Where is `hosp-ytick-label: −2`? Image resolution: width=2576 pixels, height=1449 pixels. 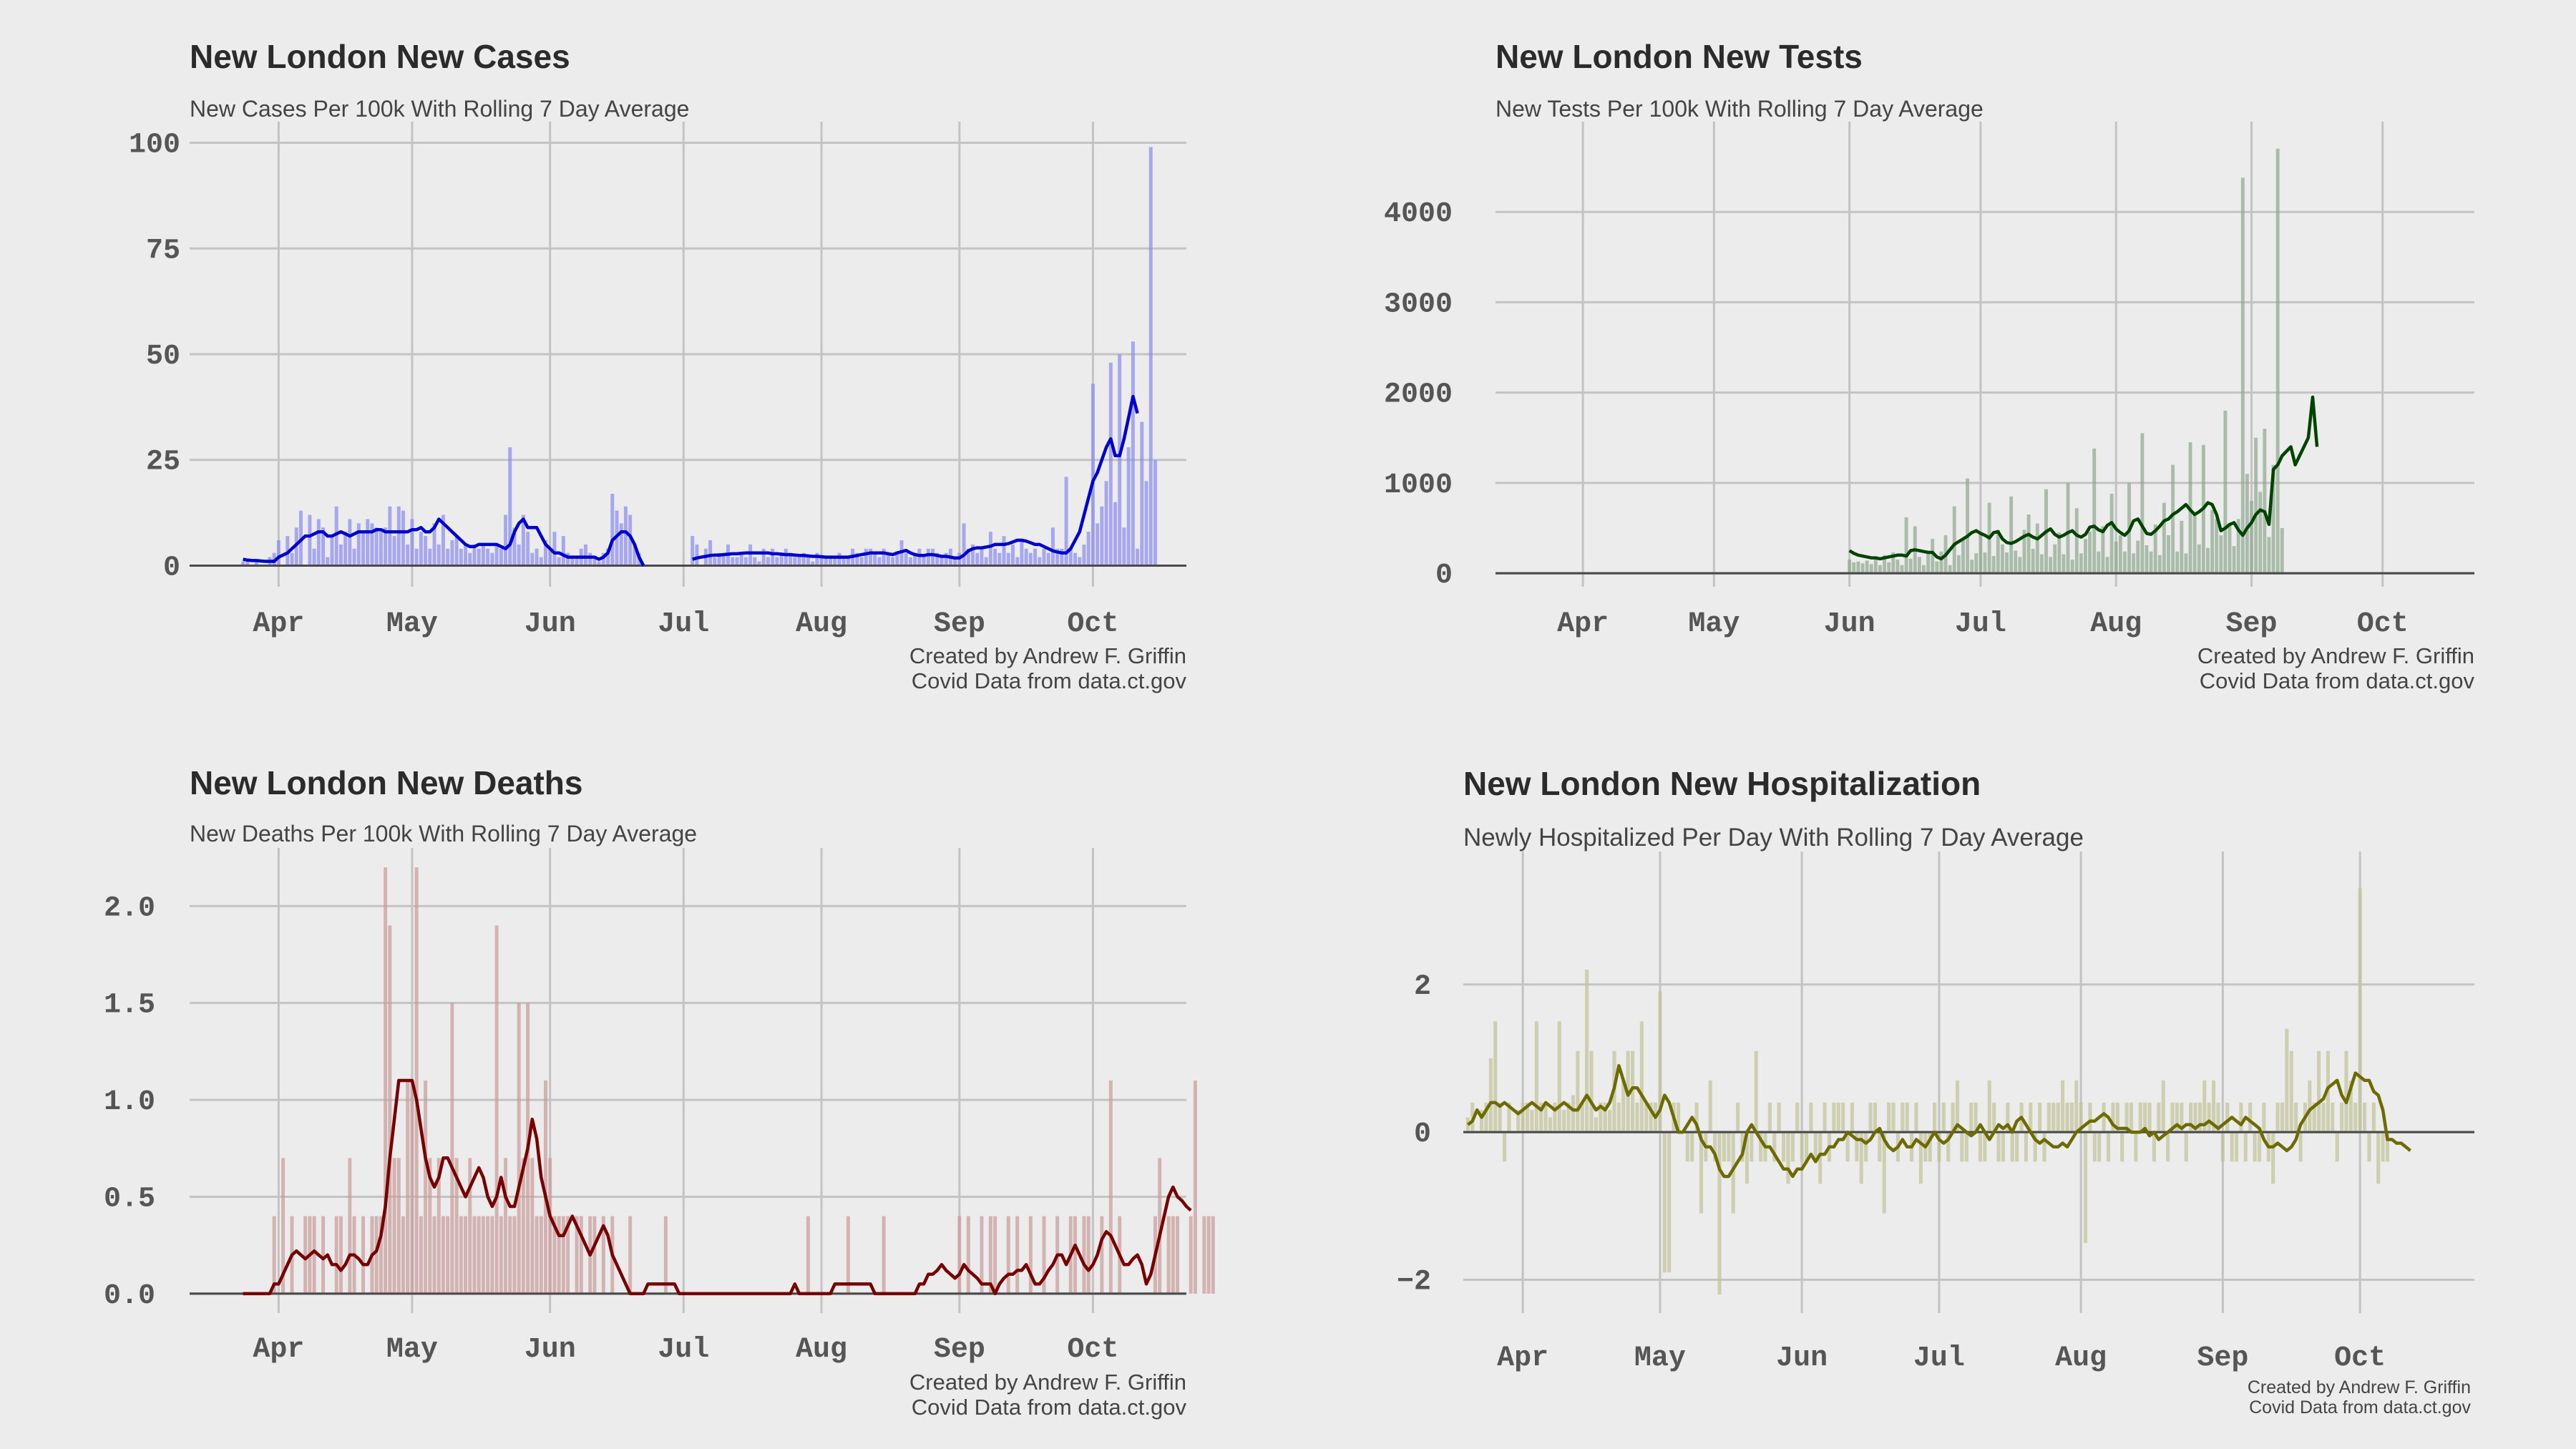 hosp-ytick-label: −2 is located at coordinates (1414, 1283).